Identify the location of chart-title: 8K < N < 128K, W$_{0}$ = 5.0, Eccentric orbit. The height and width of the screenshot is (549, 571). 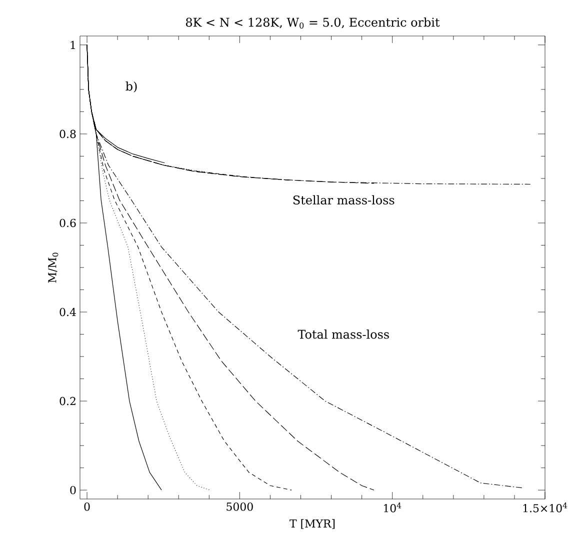
(313, 23).